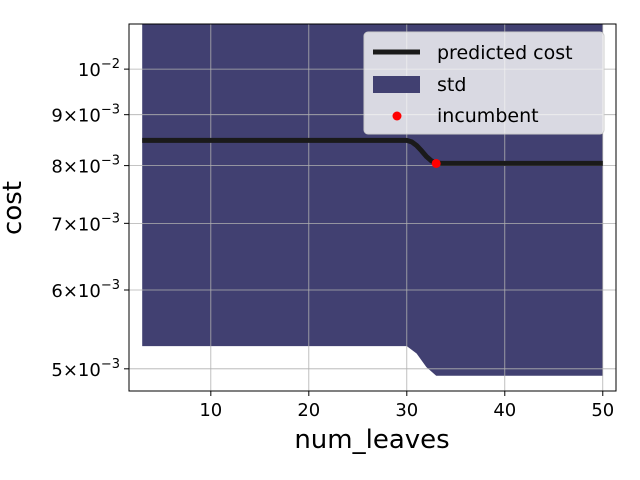  Describe the element at coordinates (85, 369) in the screenshot. I see `y-tick-label: 5×10⁻³` at that location.